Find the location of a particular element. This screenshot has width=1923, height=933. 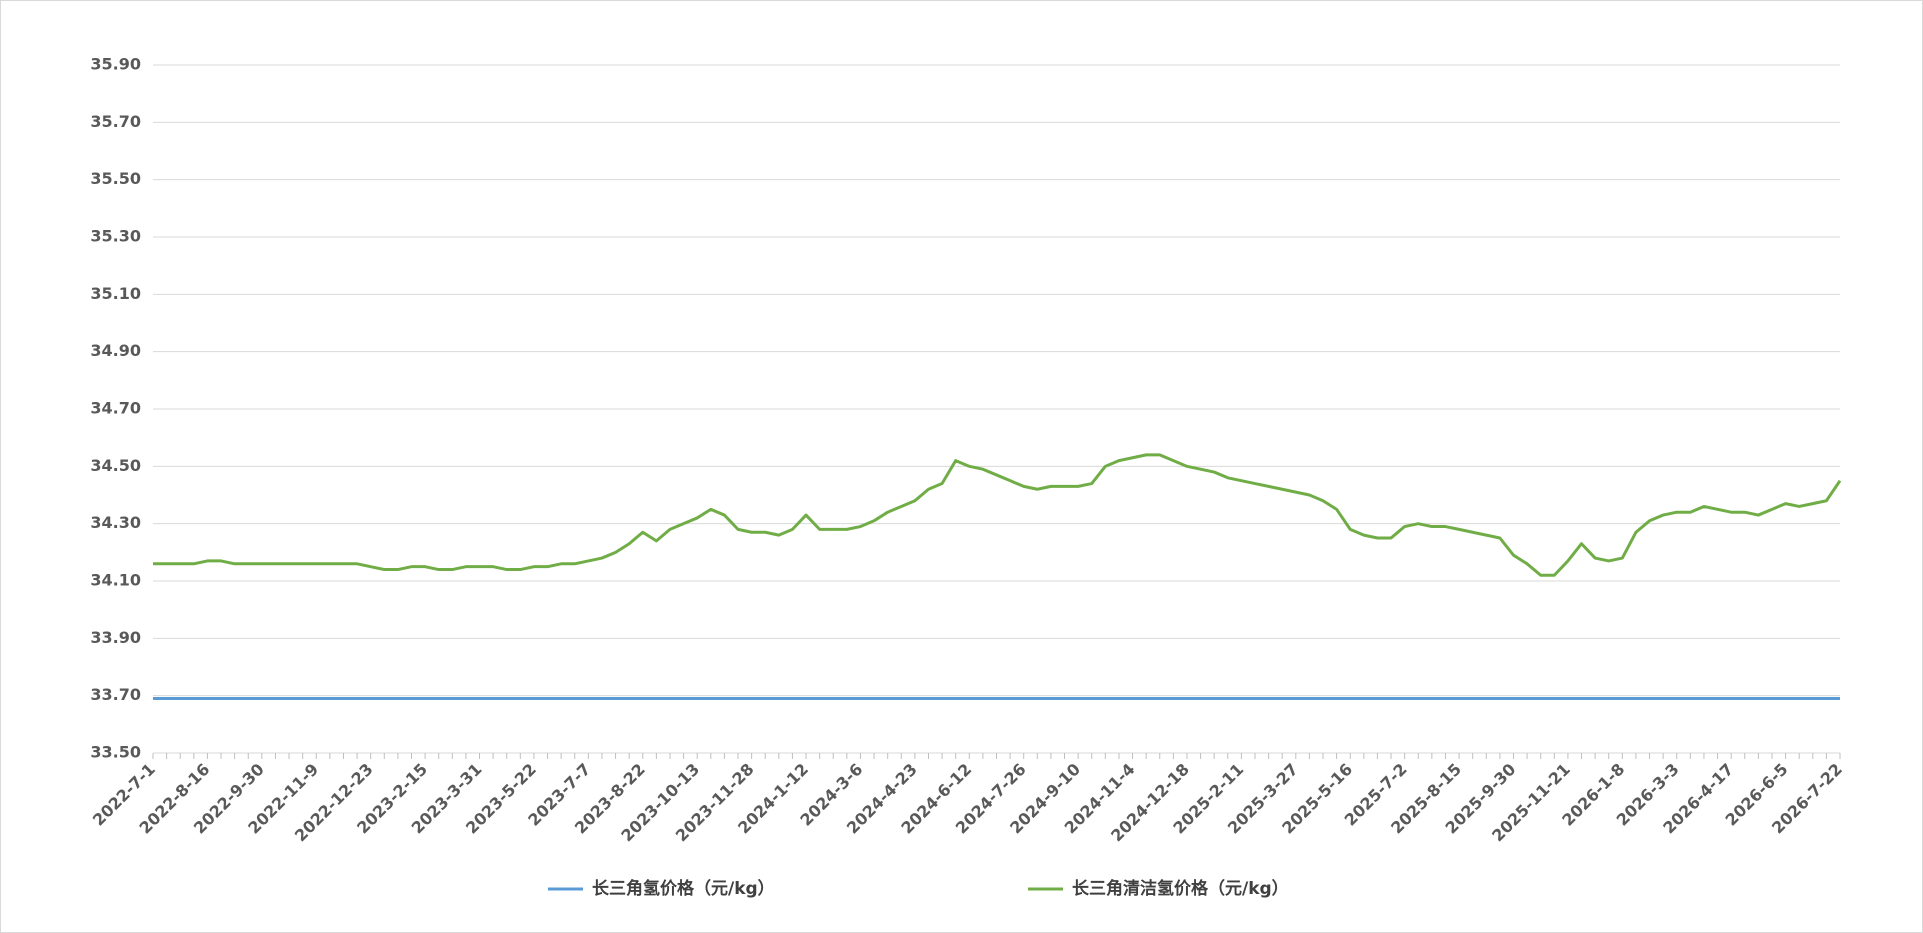

y-tick-label: 34.50 is located at coordinates (115, 465).